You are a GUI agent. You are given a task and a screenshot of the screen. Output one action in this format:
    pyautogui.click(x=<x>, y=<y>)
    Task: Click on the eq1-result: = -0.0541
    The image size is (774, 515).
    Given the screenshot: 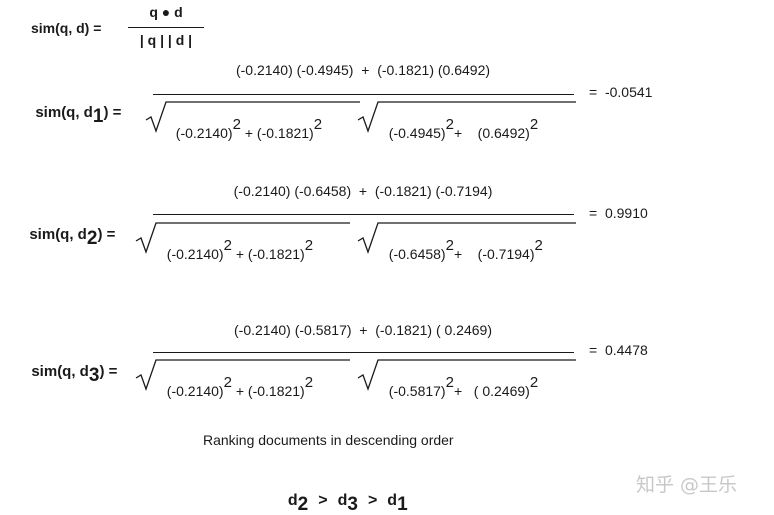 What is the action you would take?
    pyautogui.click(x=621, y=92)
    